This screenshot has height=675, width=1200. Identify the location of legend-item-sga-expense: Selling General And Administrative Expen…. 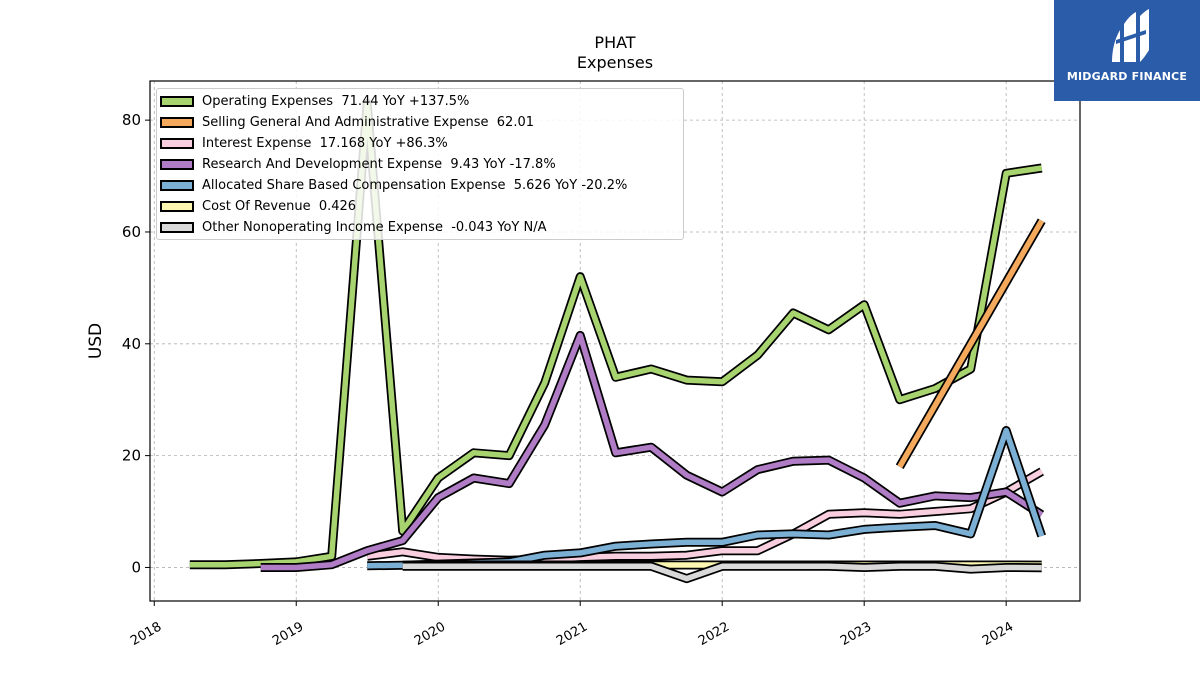
(347, 122).